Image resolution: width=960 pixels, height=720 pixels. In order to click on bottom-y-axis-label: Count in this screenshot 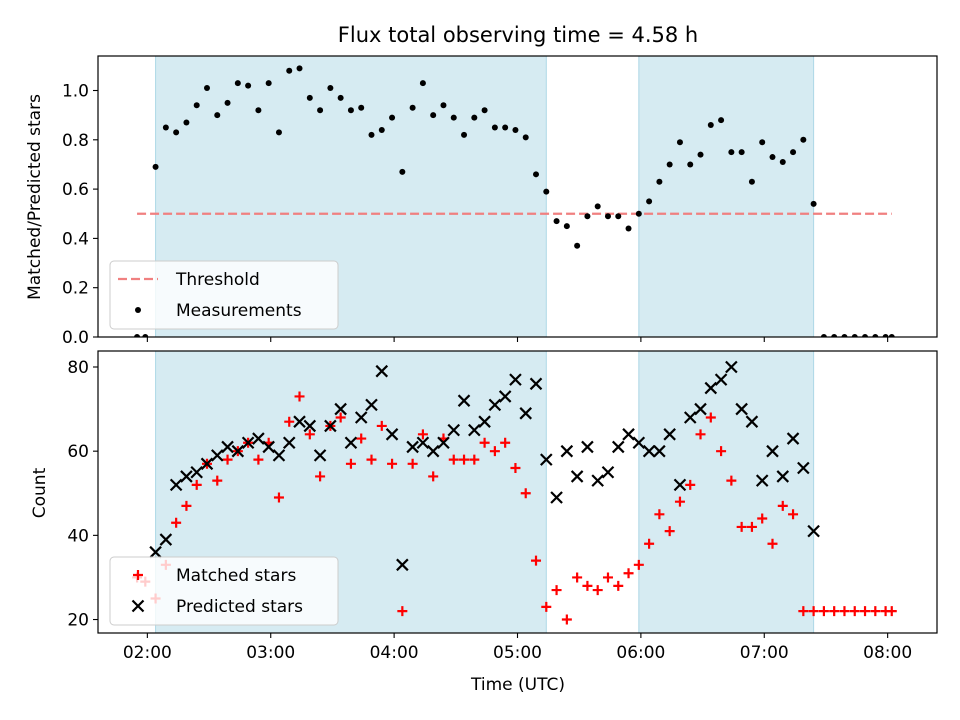, I will do `click(40, 492)`.